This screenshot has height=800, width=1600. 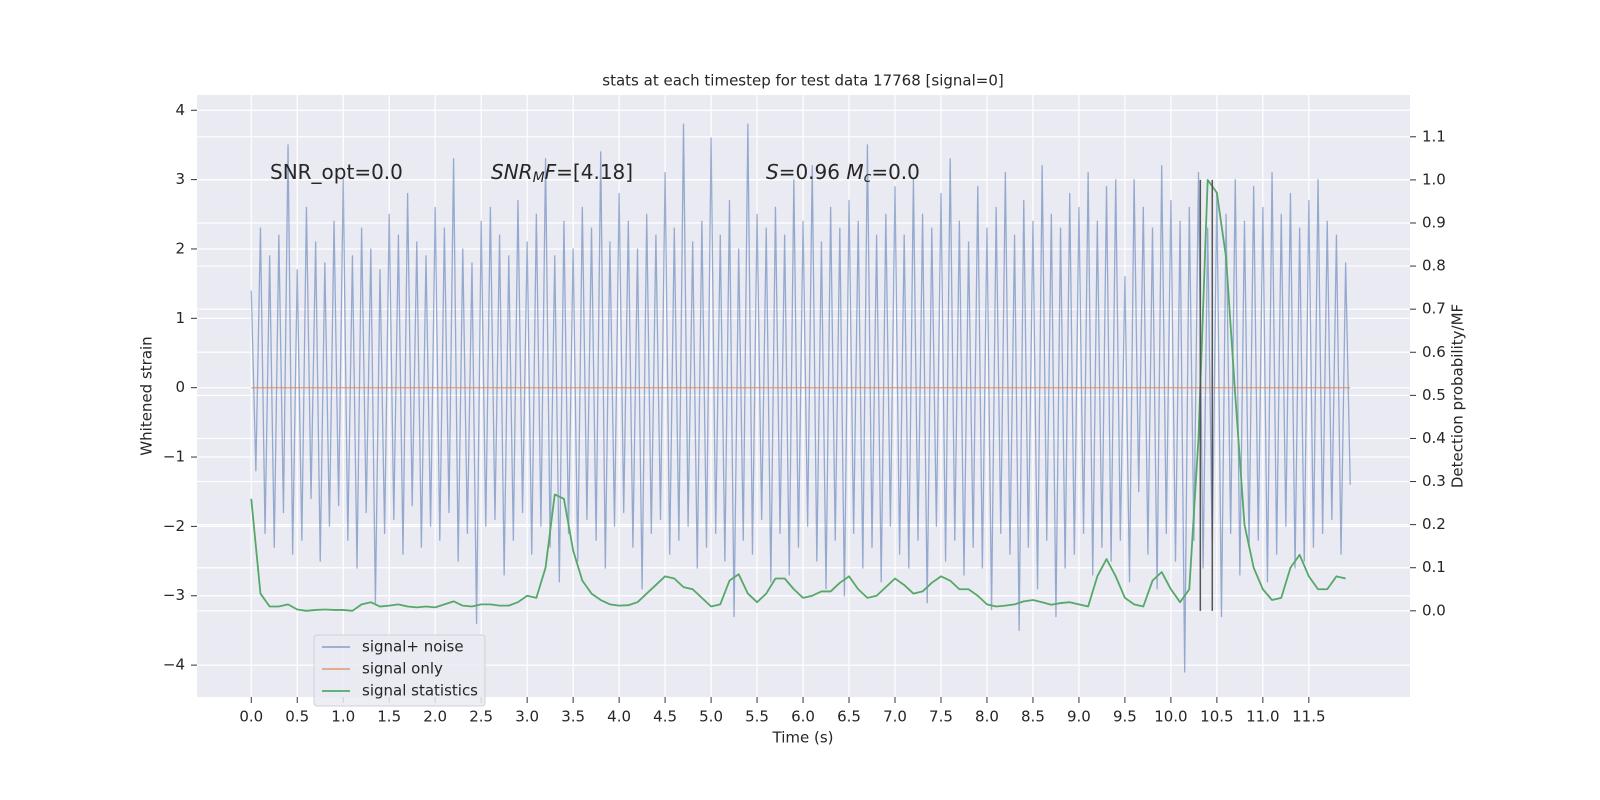 I want to click on x-tick-label: 2.0, so click(x=435, y=717).